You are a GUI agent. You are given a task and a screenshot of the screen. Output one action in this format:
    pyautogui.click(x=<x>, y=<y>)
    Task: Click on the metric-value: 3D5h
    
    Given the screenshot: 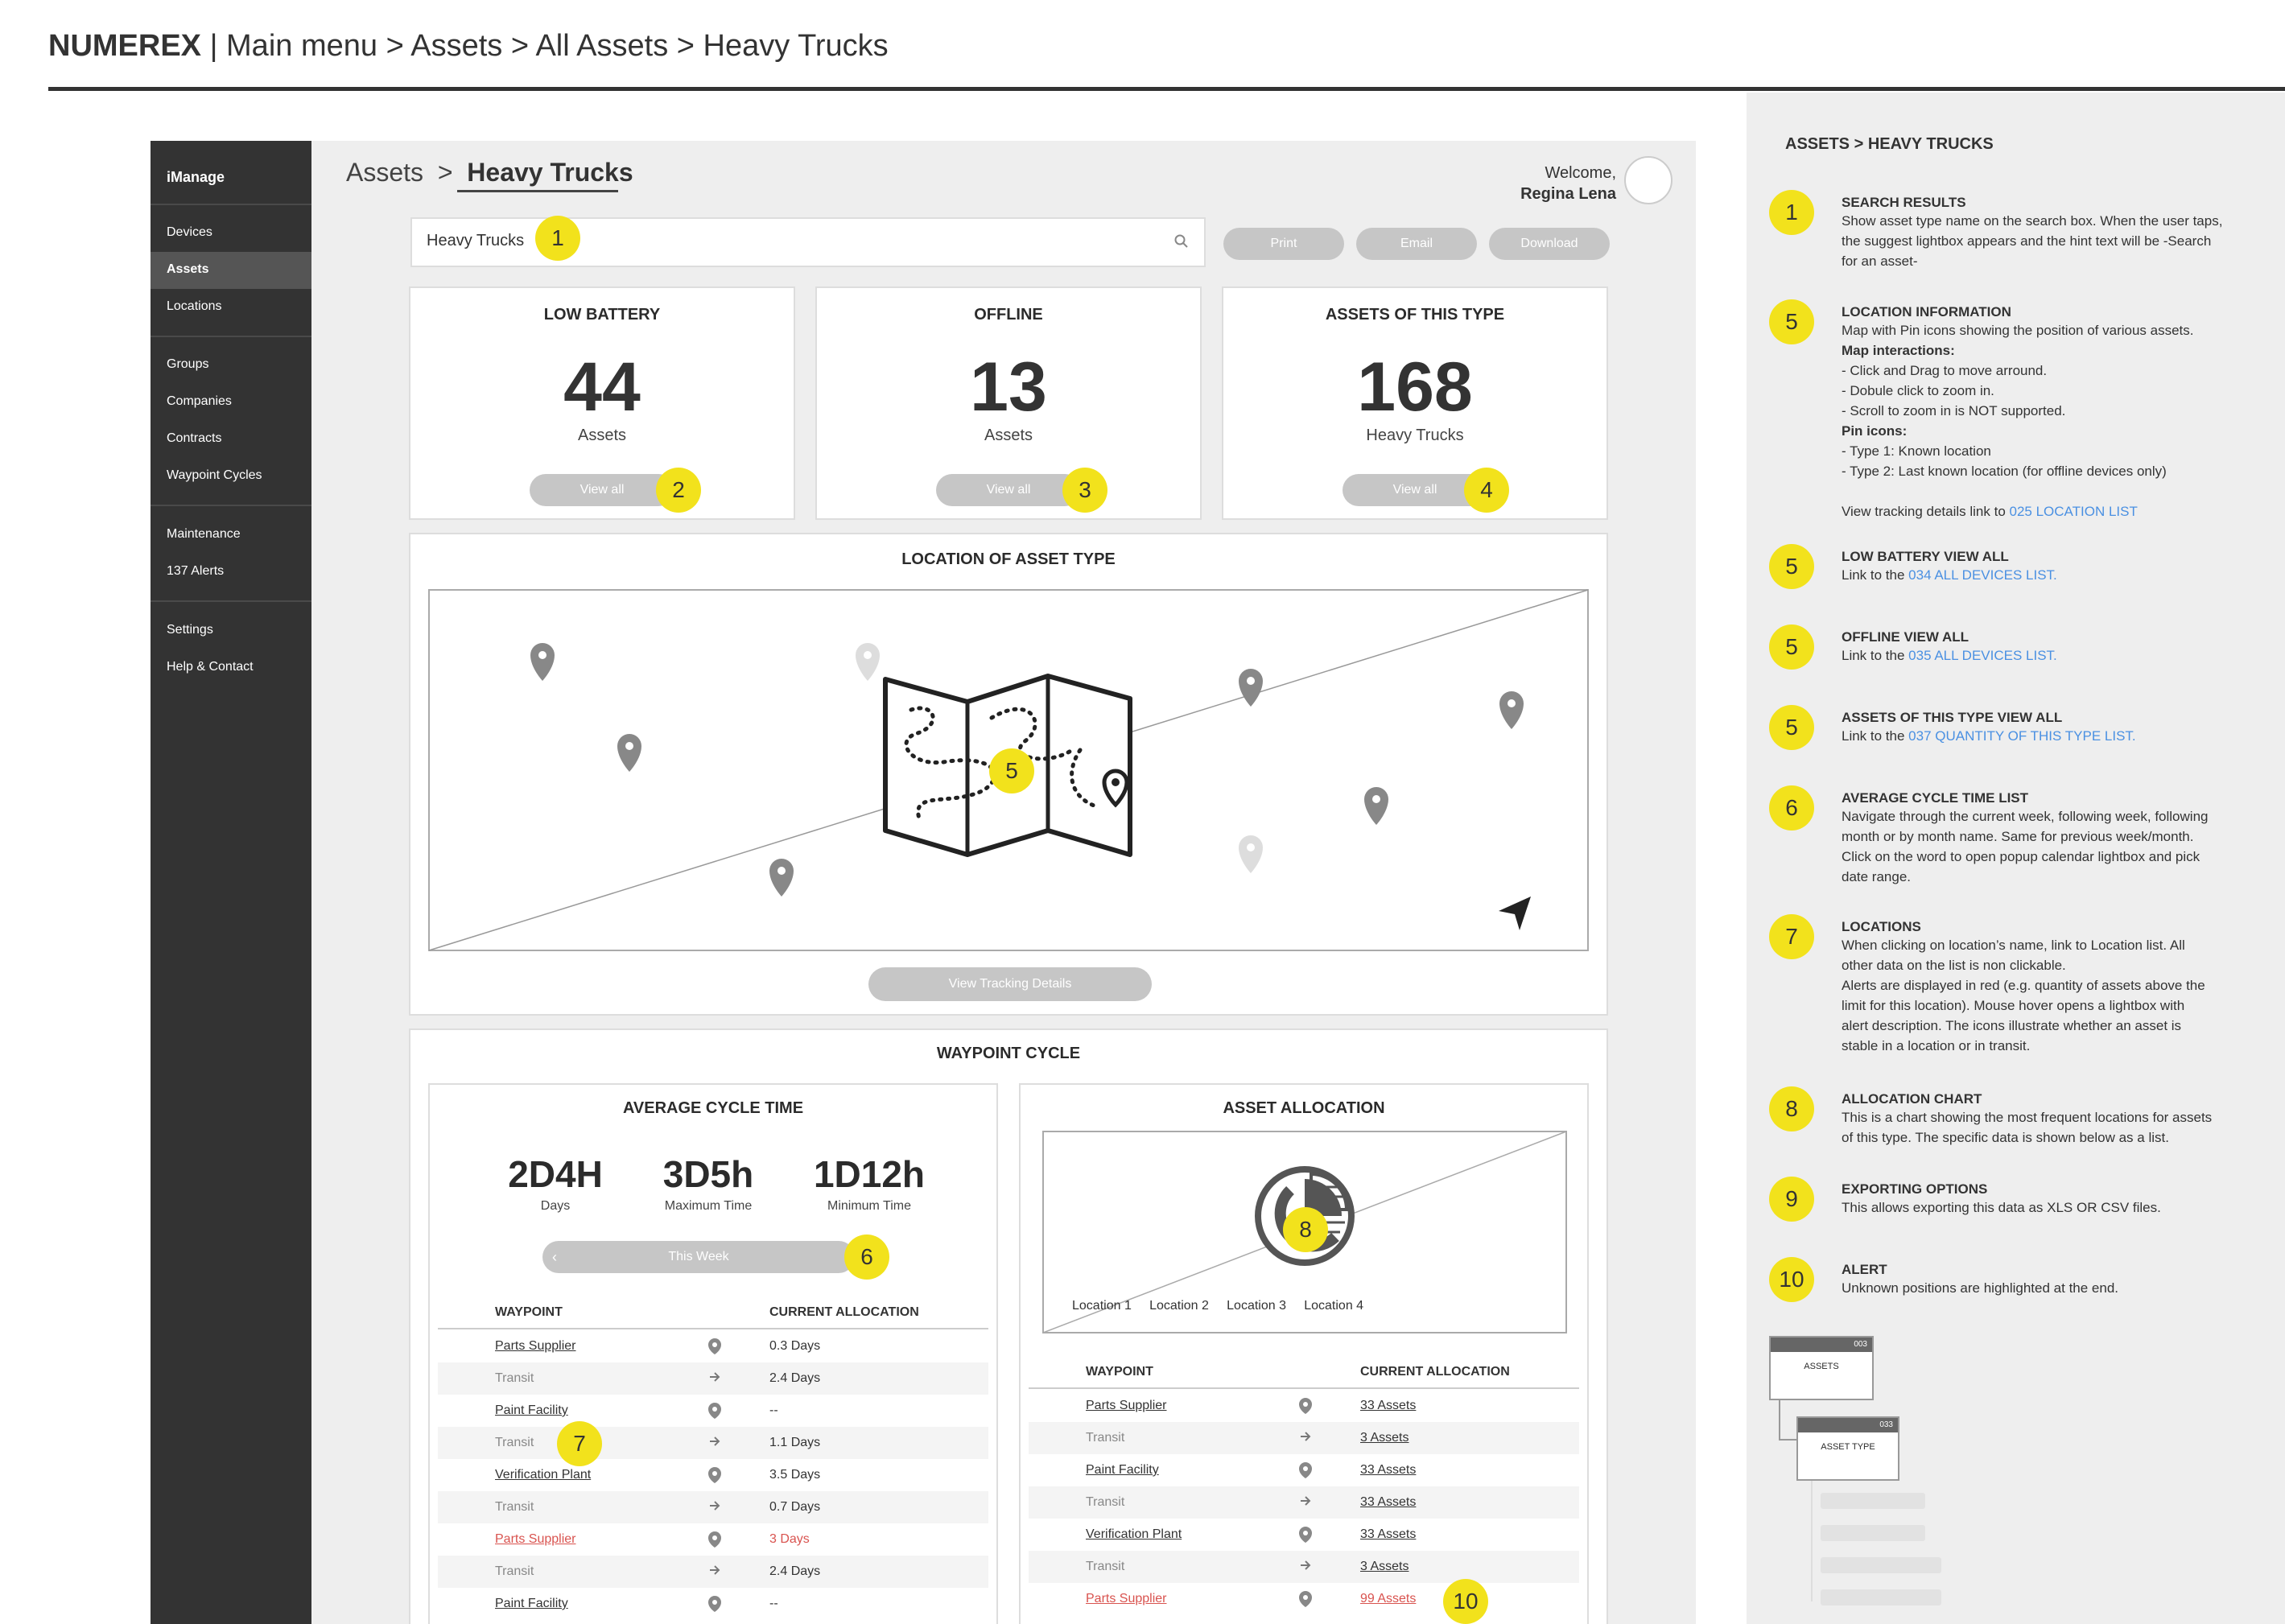 What is the action you would take?
    pyautogui.click(x=708, y=1174)
    